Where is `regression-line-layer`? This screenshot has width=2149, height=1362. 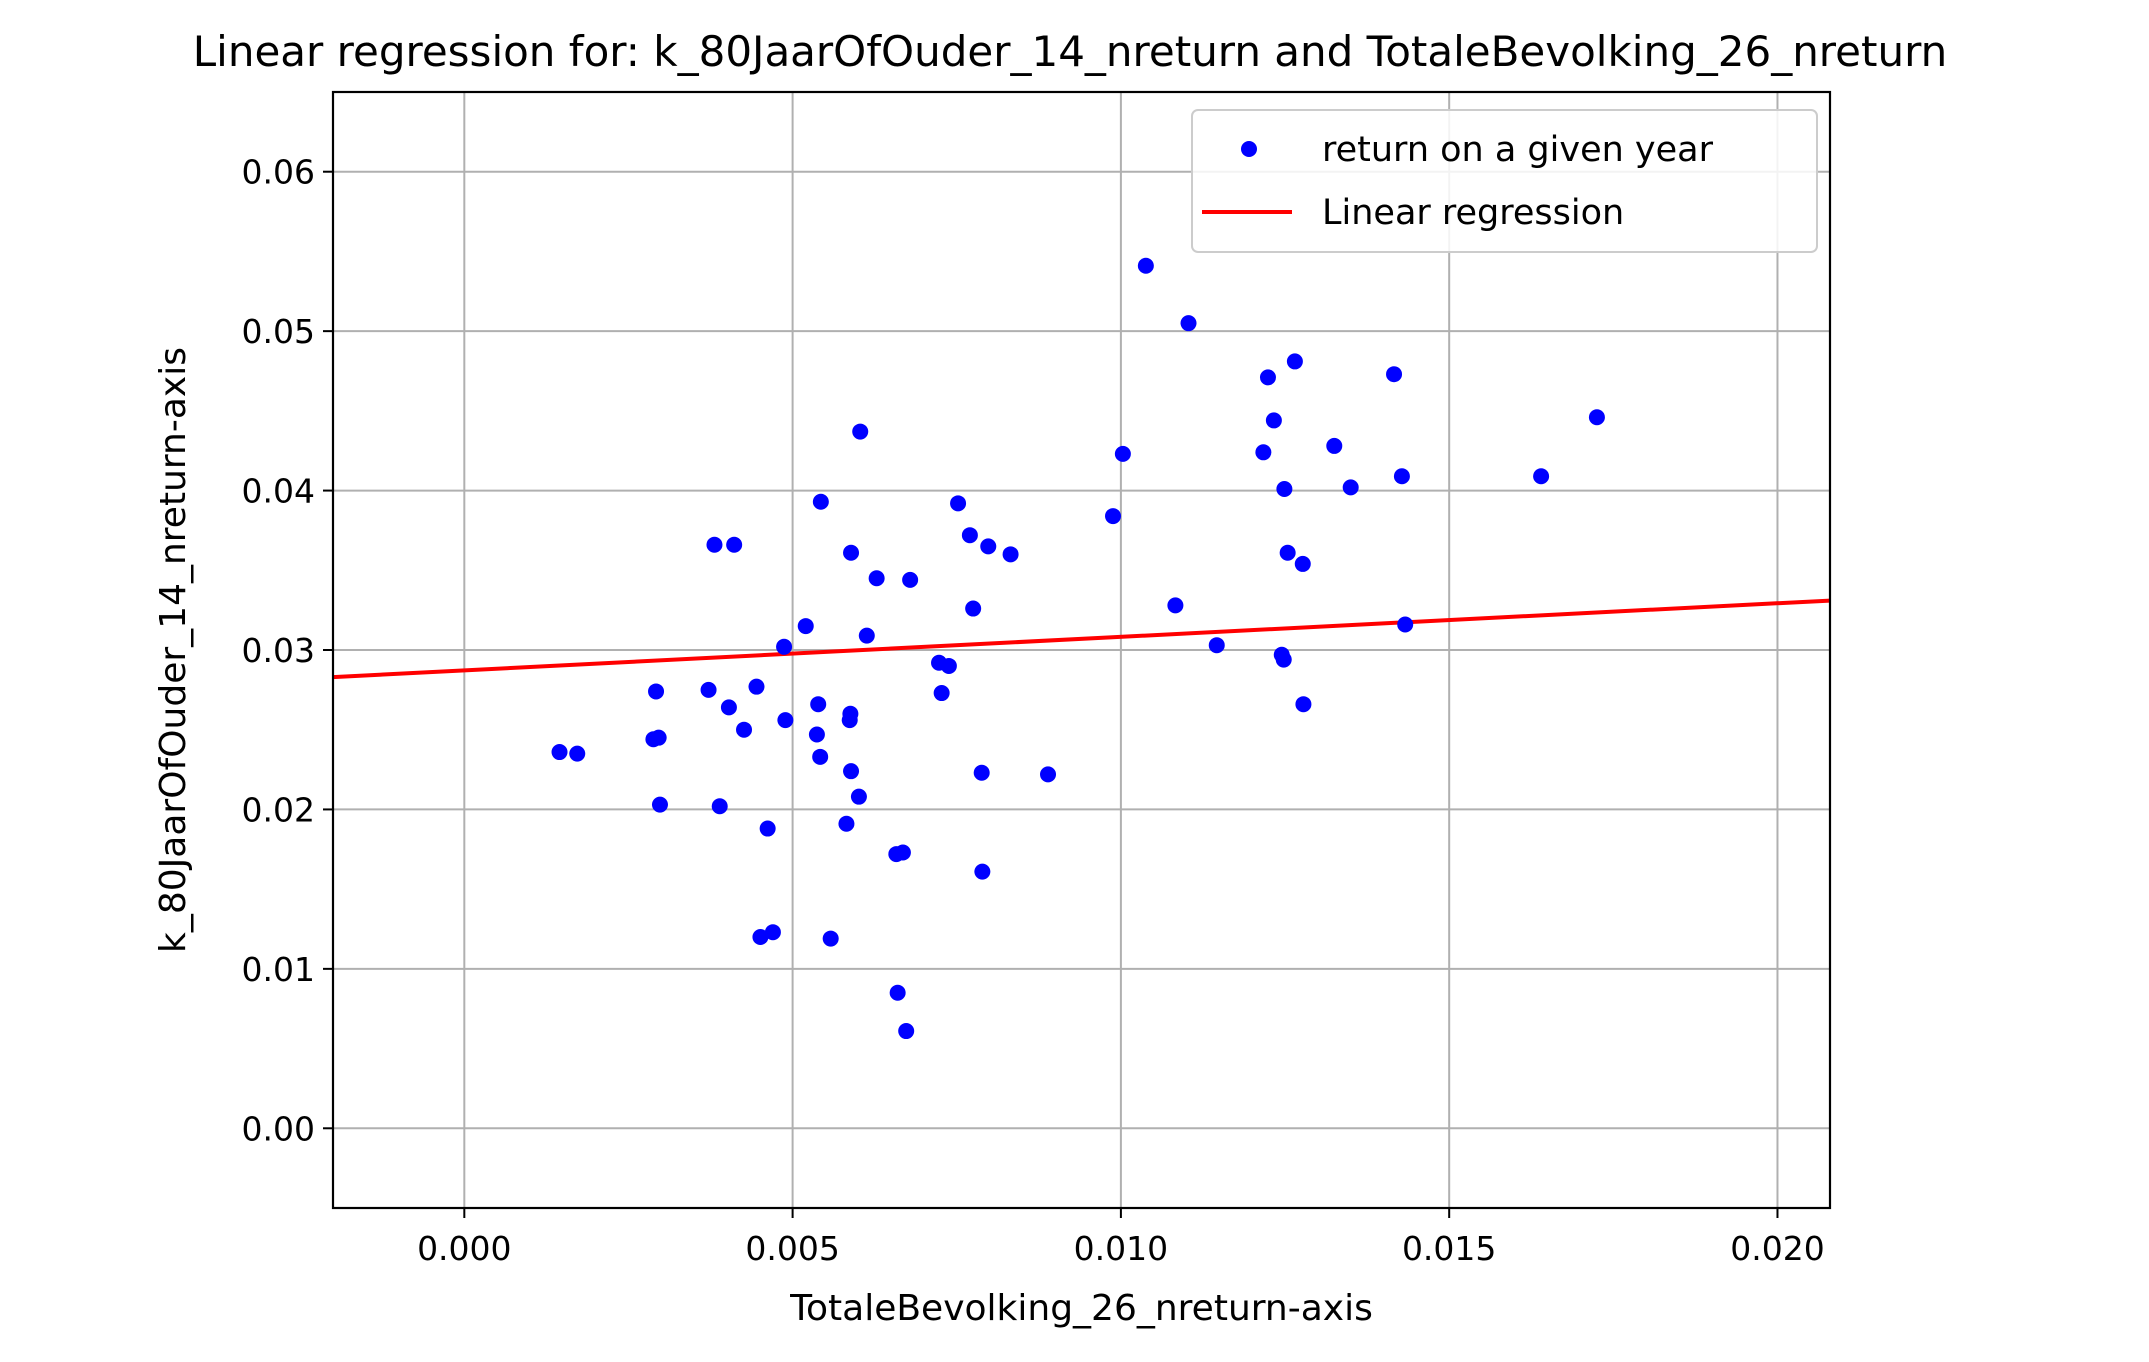
regression-line-layer is located at coordinates (1081, 639).